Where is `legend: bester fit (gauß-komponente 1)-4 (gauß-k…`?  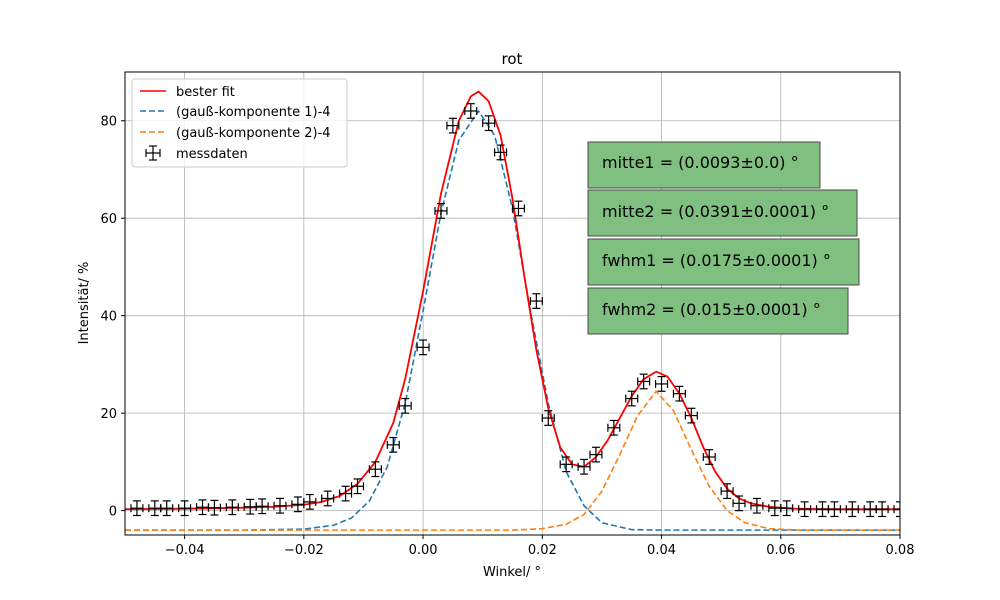
legend: bester fit (gauß-komponente 1)-4 (gauß-k… is located at coordinates (239, 123).